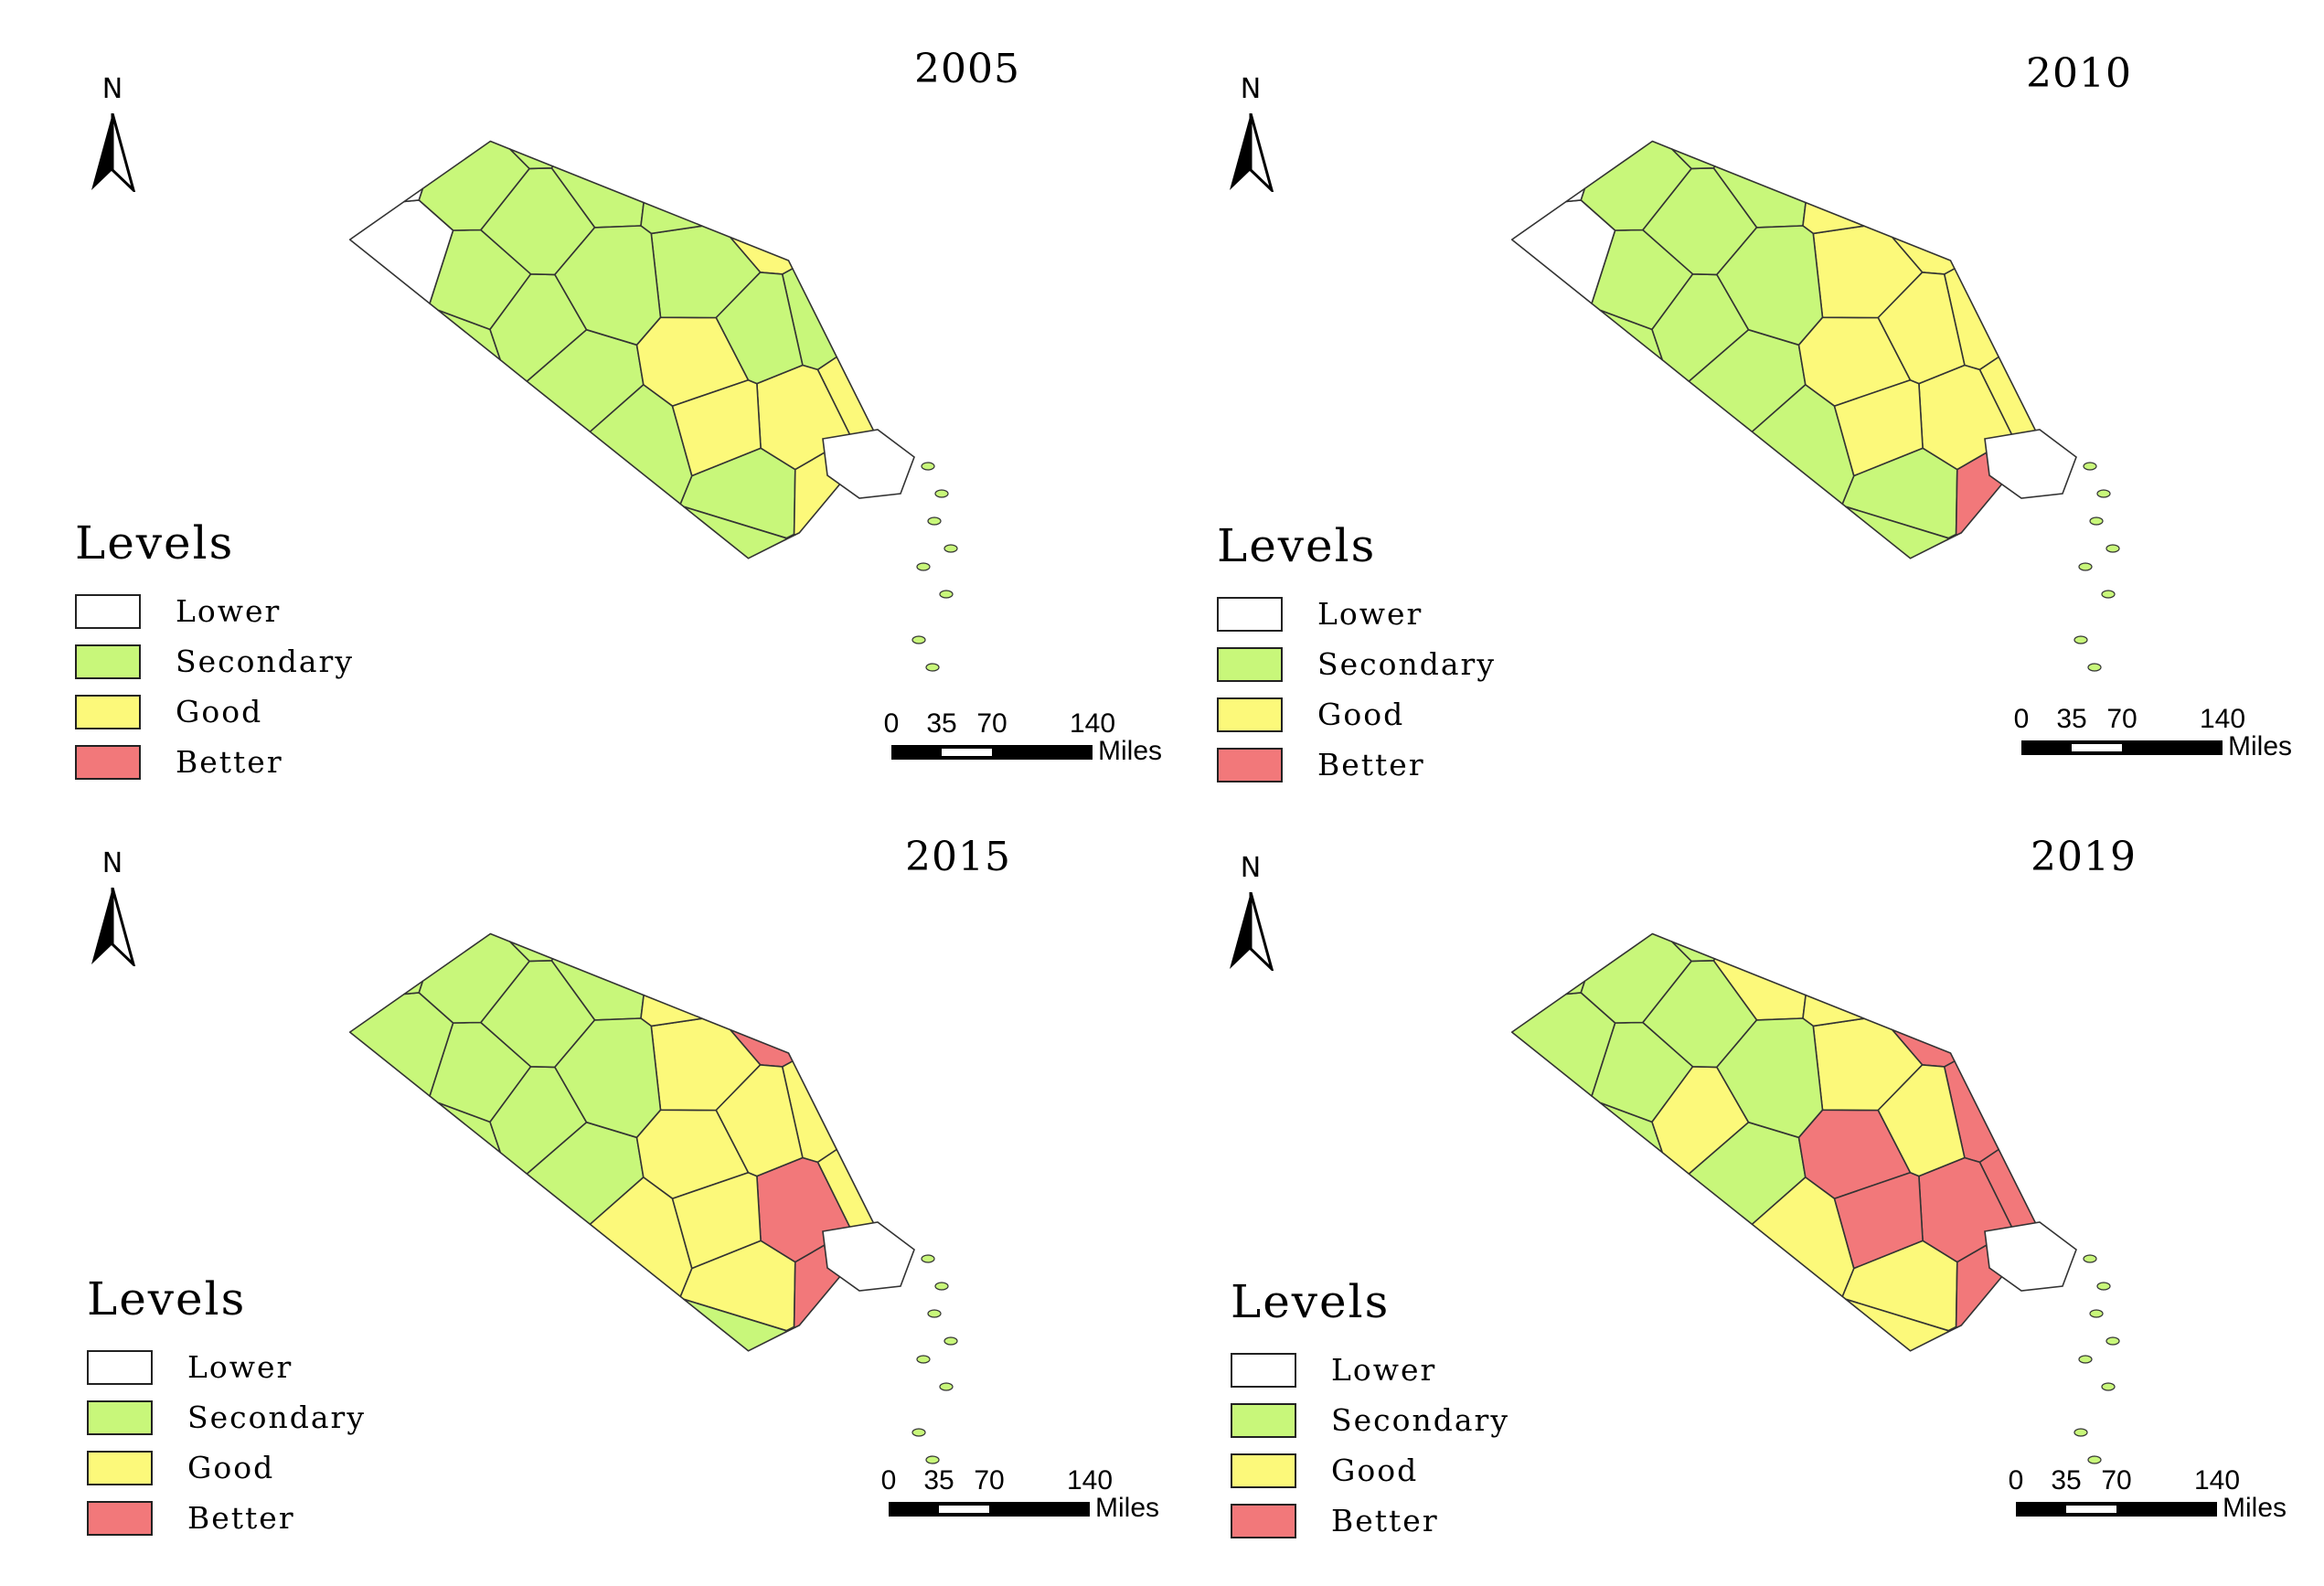 This screenshot has height=1586, width=2324. Describe the element at coordinates (1385, 1521) in the screenshot. I see `legend-label: Better` at that location.